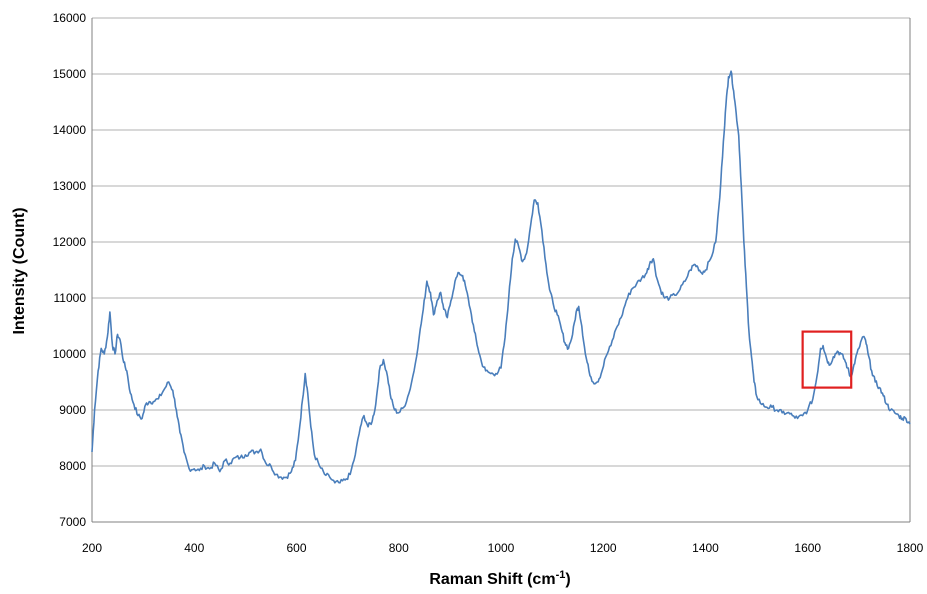  Describe the element at coordinates (70, 130) in the screenshot. I see `y-tick-label: 14000` at that location.